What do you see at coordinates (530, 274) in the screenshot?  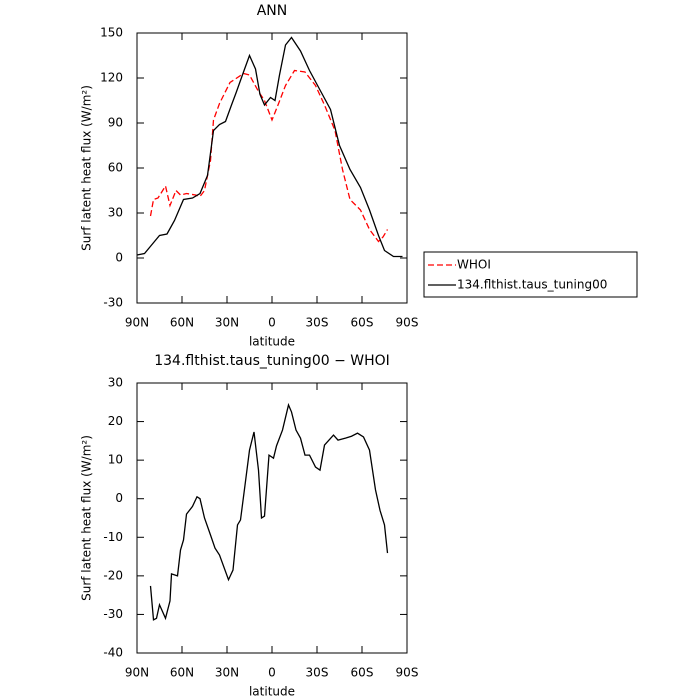 I see `legend-box` at bounding box center [530, 274].